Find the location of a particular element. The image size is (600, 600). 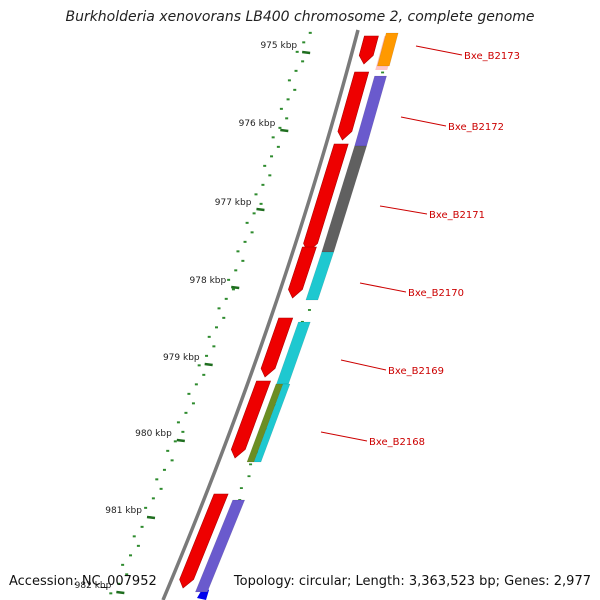

scale-label: 981 kbp is located at coordinates (123, 511).